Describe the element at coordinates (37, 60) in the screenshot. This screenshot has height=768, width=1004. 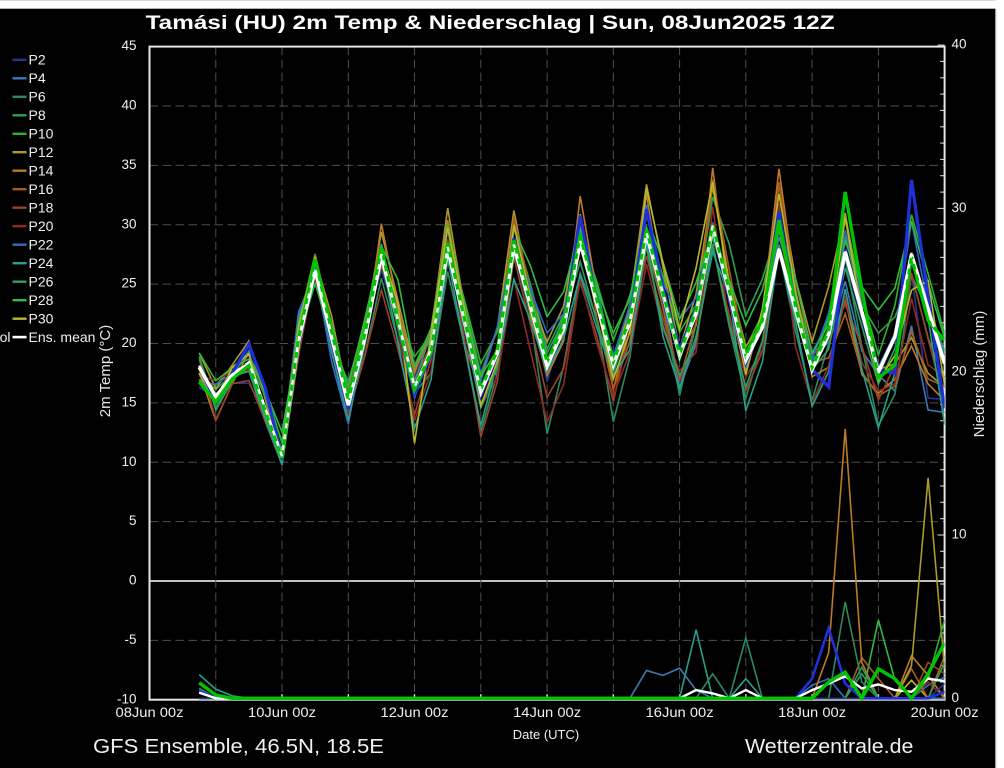
I see `svg-text: P2` at that location.